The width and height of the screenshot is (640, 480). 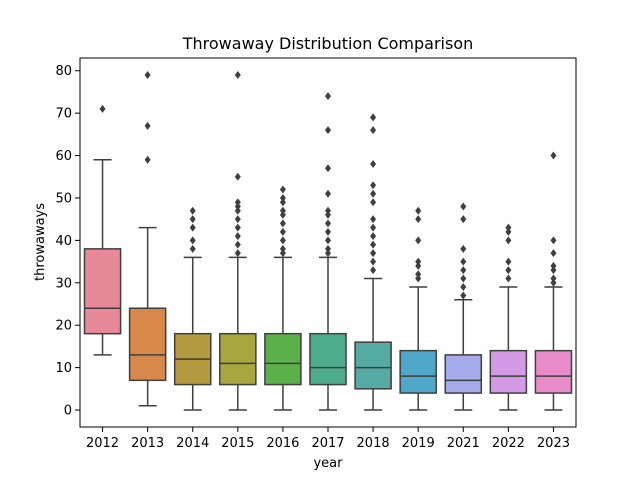 I want to click on box-2018, so click(x=373, y=262).